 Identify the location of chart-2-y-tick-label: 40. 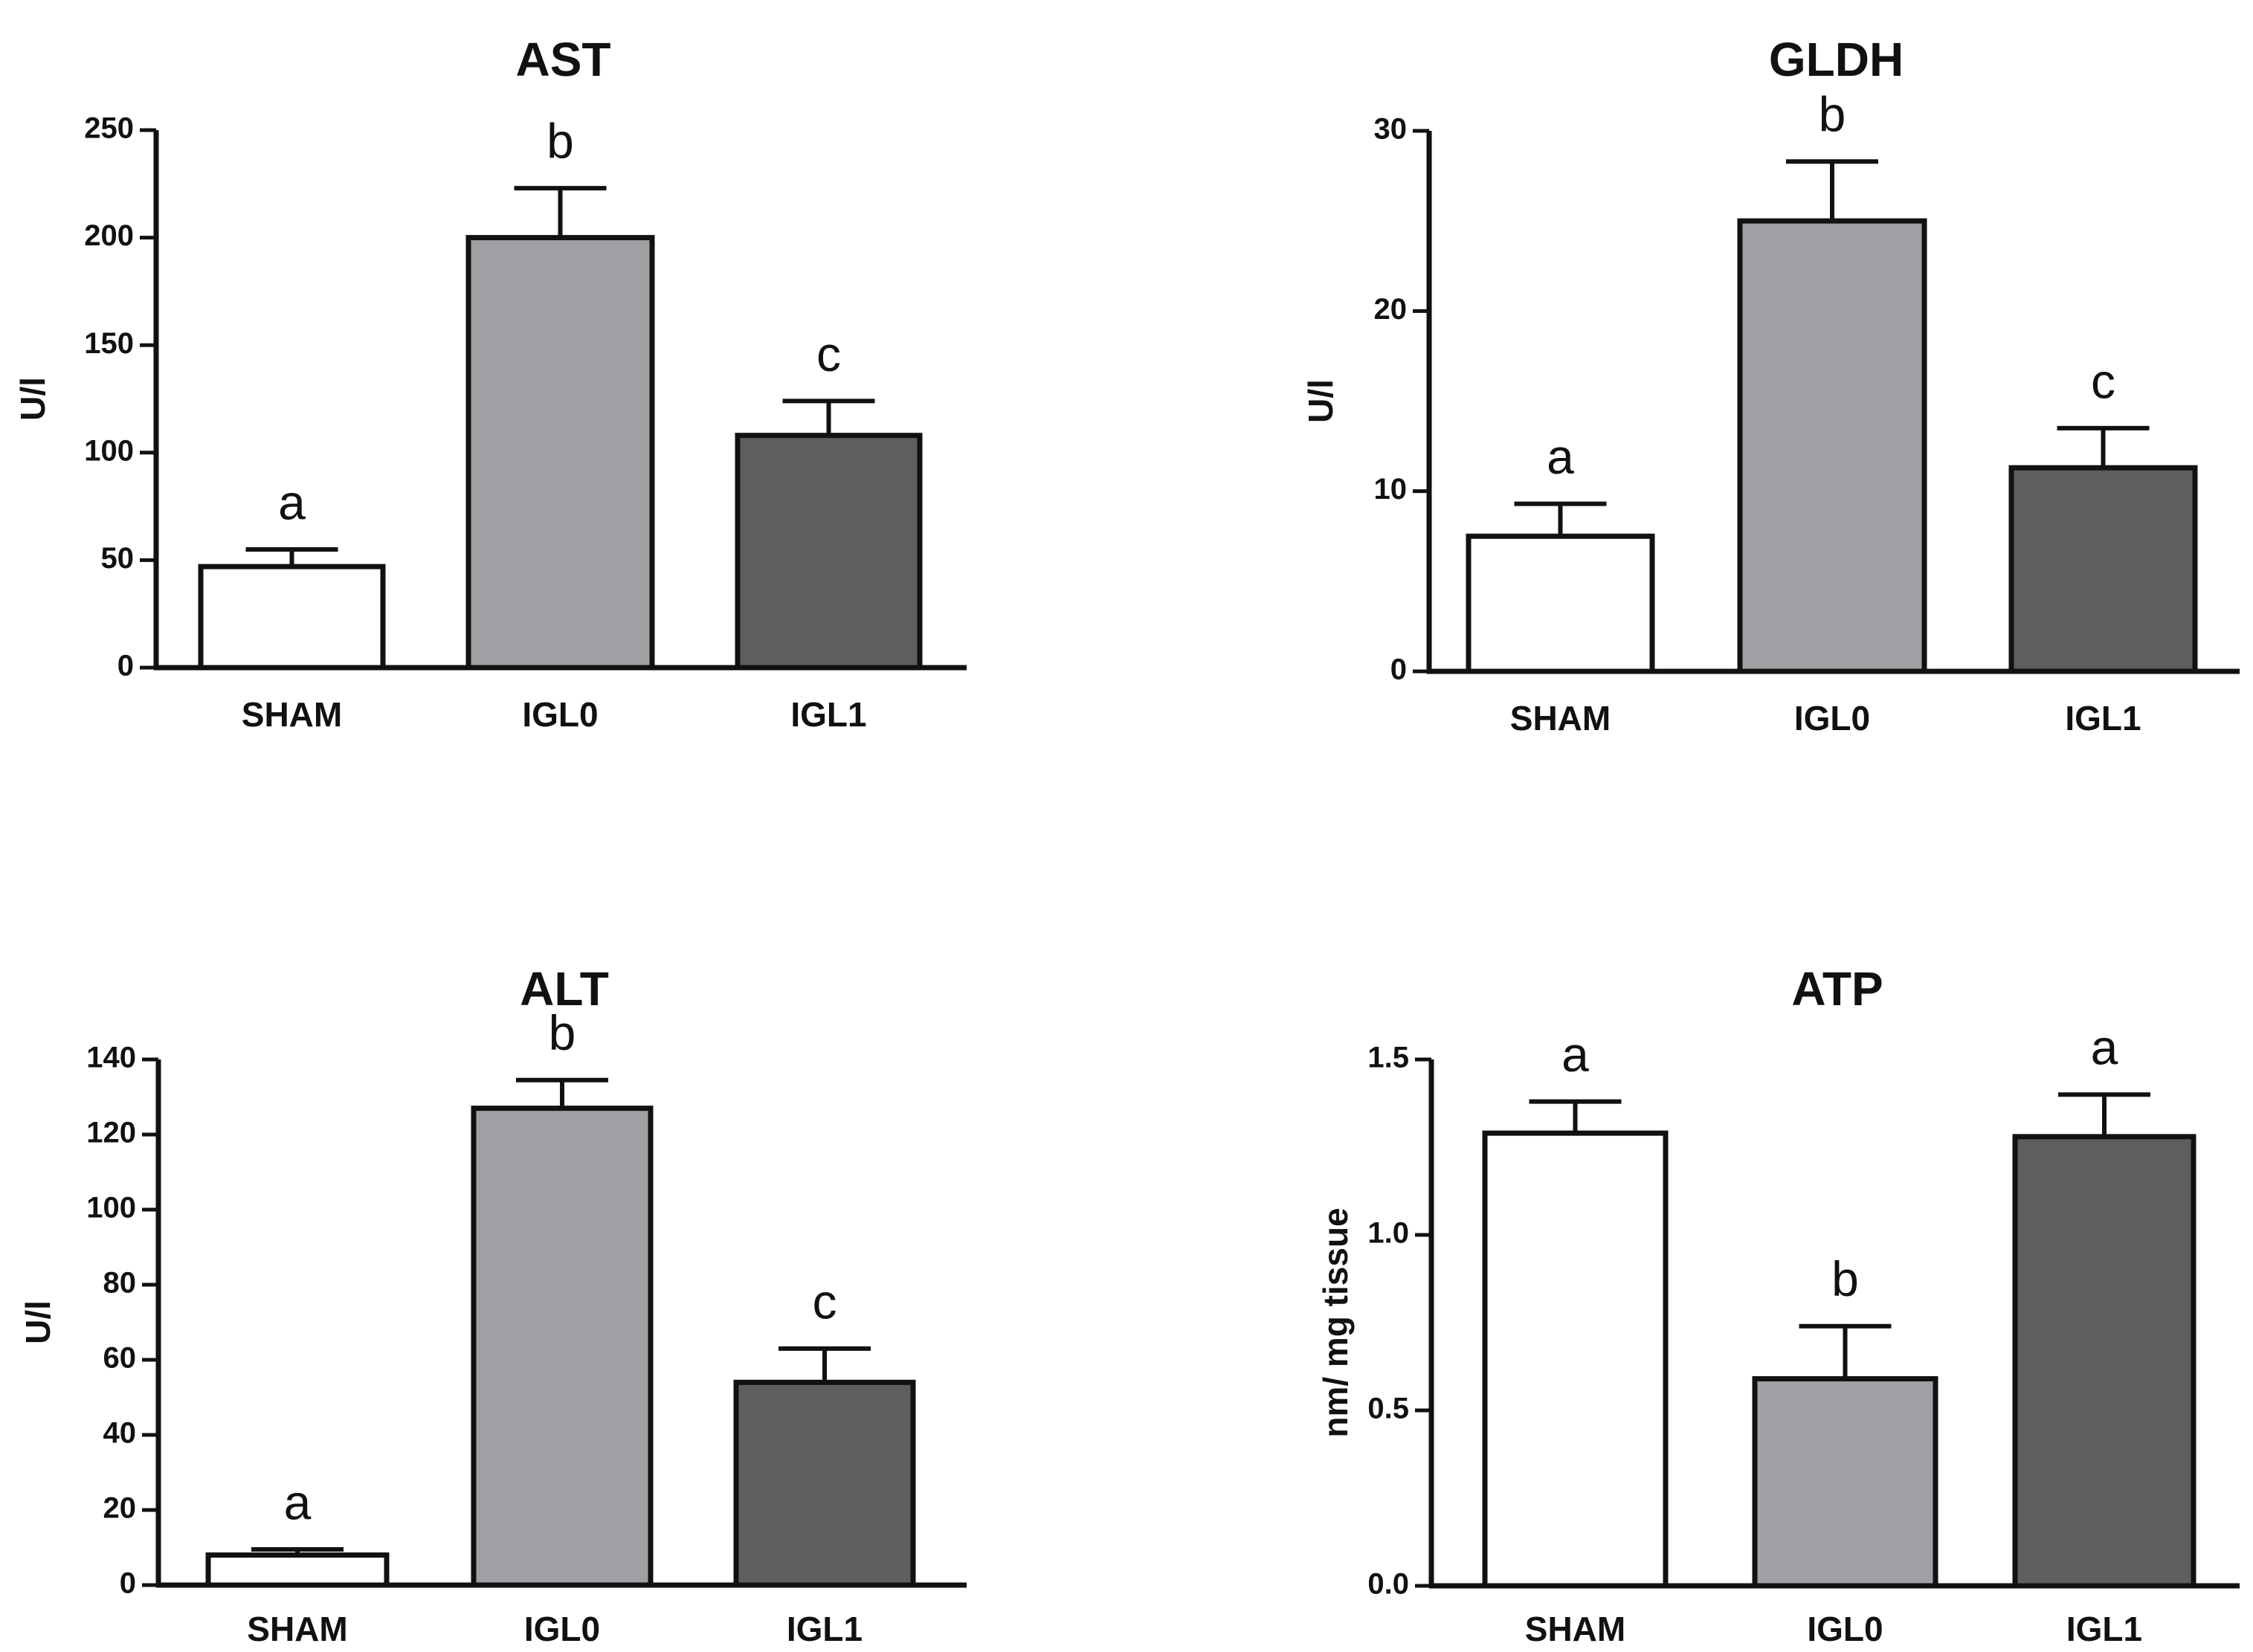
(120, 1433).